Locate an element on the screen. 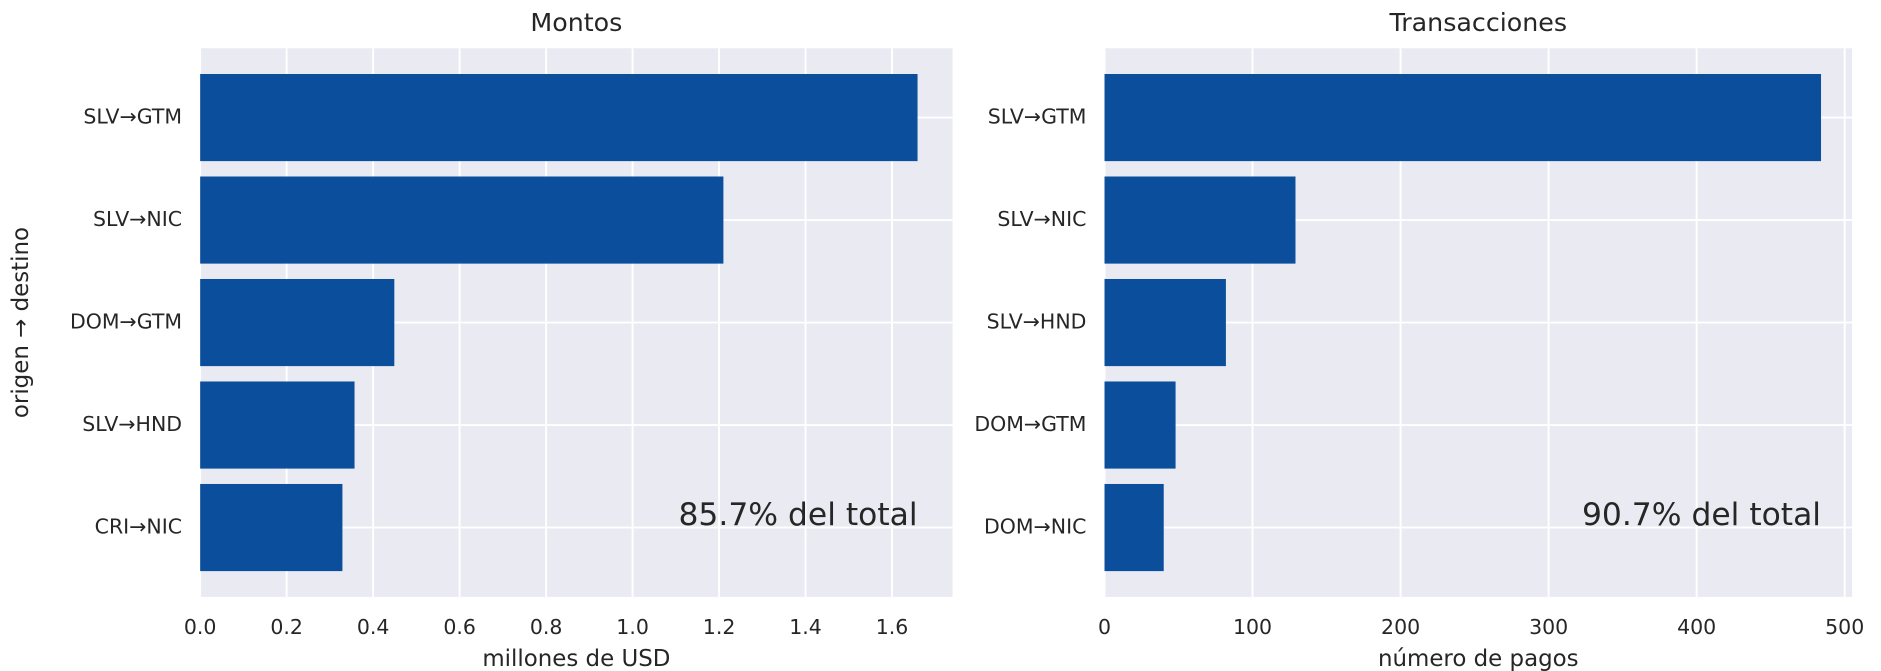 This screenshot has width=1881, height=671. y-tick-label: CRI→NIC is located at coordinates (138, 527).